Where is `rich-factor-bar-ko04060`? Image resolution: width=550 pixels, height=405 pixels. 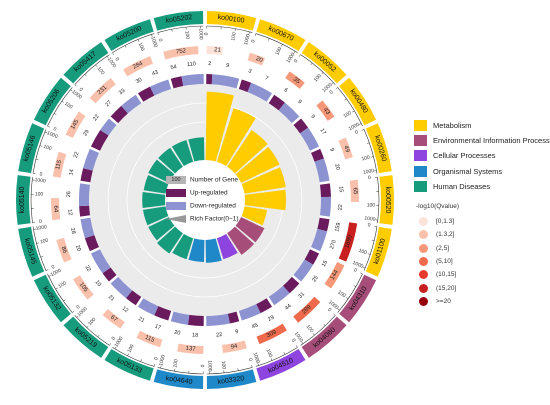
rich-factor-bar-ko04060 is located at coordinates (241, 240).